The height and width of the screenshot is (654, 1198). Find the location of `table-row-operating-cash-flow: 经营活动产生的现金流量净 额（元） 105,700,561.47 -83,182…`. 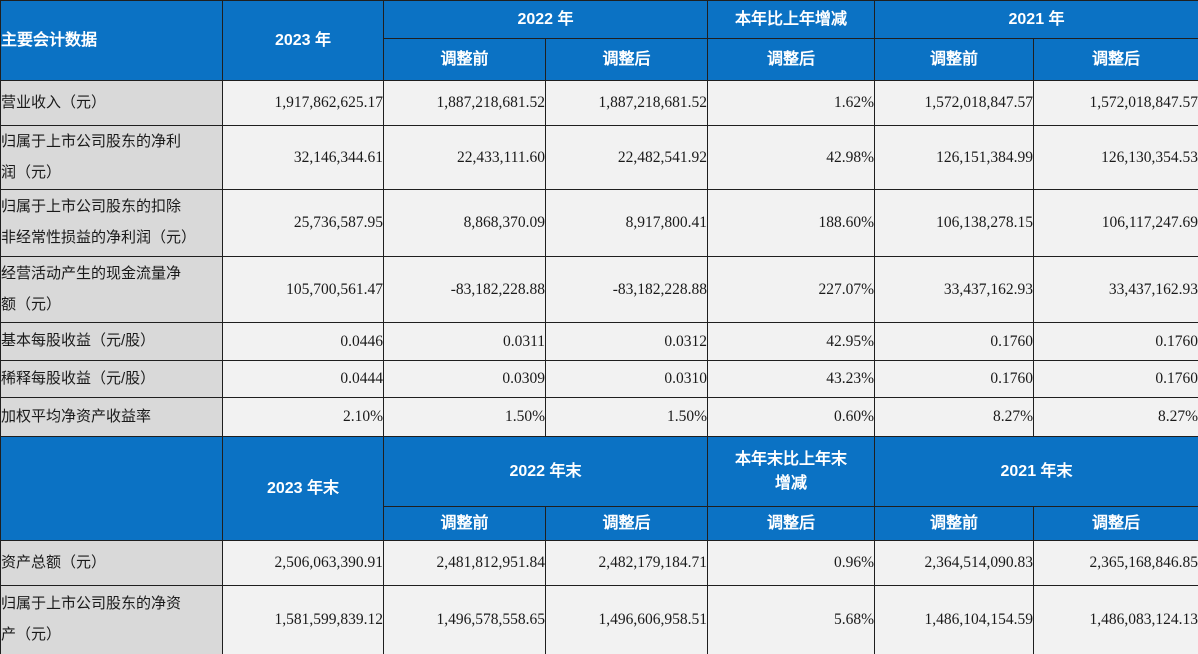

table-row-operating-cash-flow: 经营活动产生的现金流量净 额（元） 105,700,561.47 -83,182… is located at coordinates (599, 289).